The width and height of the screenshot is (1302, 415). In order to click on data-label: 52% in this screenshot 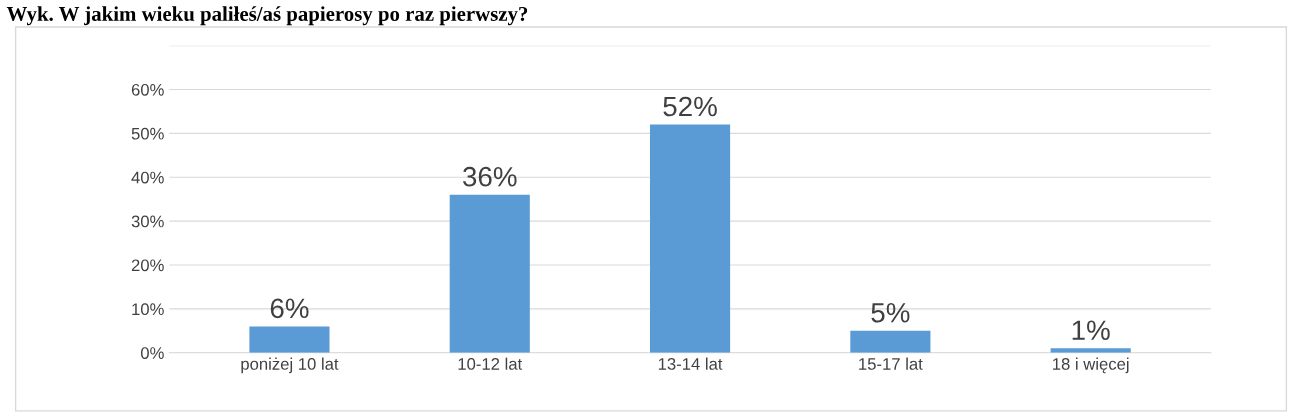, I will do `click(690, 106)`.